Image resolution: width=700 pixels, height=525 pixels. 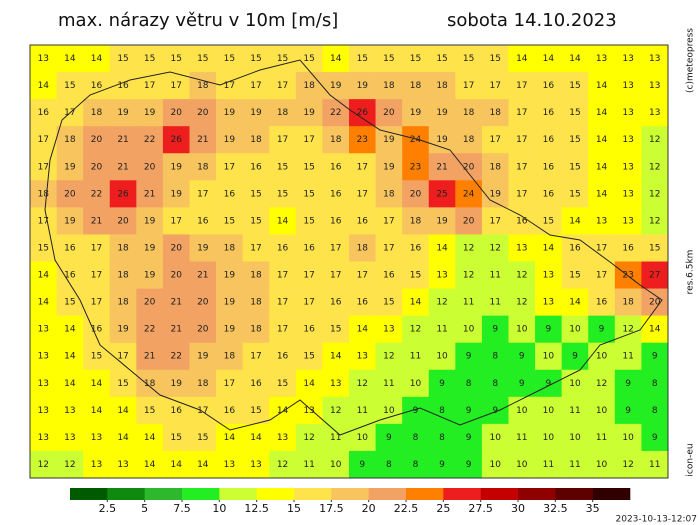 I want to click on cell-value: 11, so click(x=494, y=303).